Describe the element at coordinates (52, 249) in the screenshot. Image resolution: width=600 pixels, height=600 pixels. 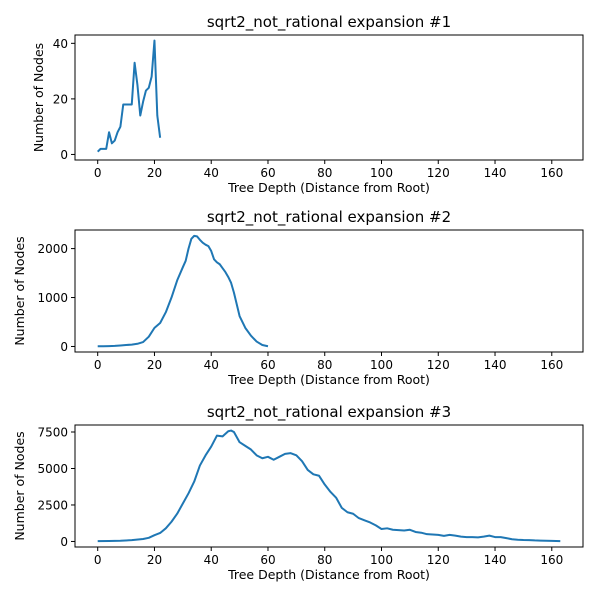
I see `y-tick-label: 2000` at that location.